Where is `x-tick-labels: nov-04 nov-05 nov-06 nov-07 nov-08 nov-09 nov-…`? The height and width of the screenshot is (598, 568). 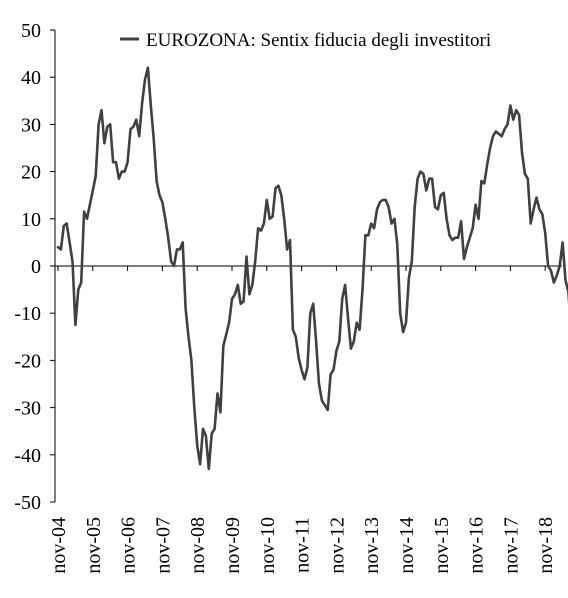
x-tick-labels: nov-04 nov-05 nov-06 nov-07 nov-08 nov-09 nov-… is located at coordinates (302, 545).